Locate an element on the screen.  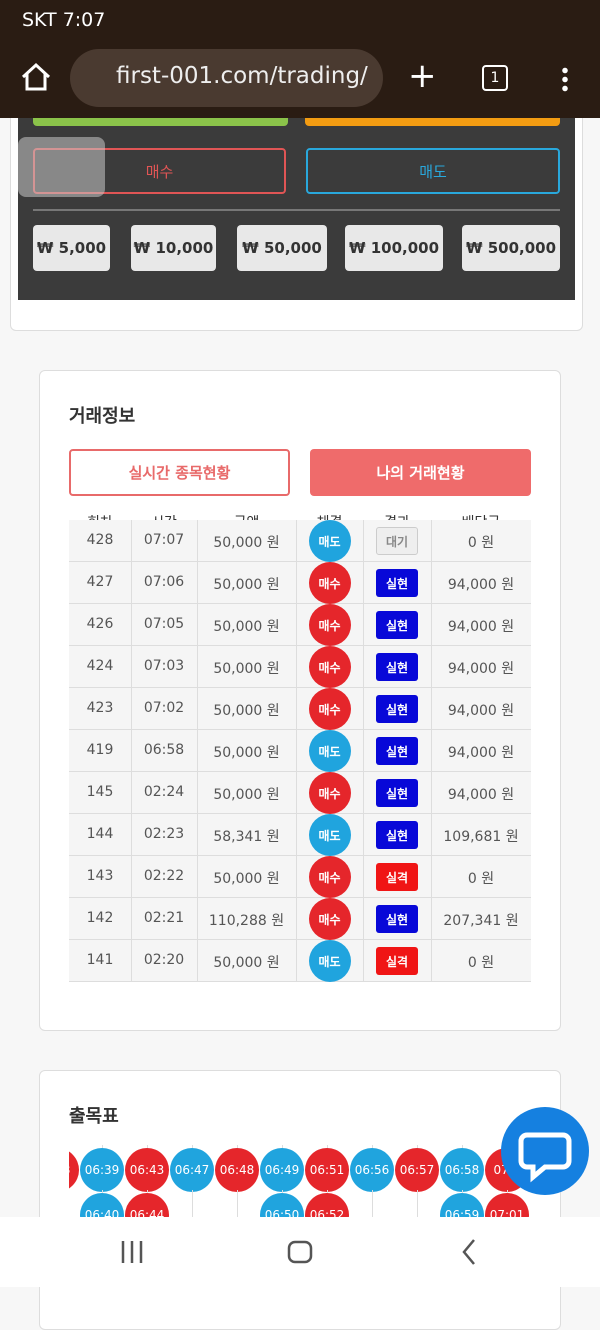
url: first-001.com/trading/ is located at coordinates (242, 76).